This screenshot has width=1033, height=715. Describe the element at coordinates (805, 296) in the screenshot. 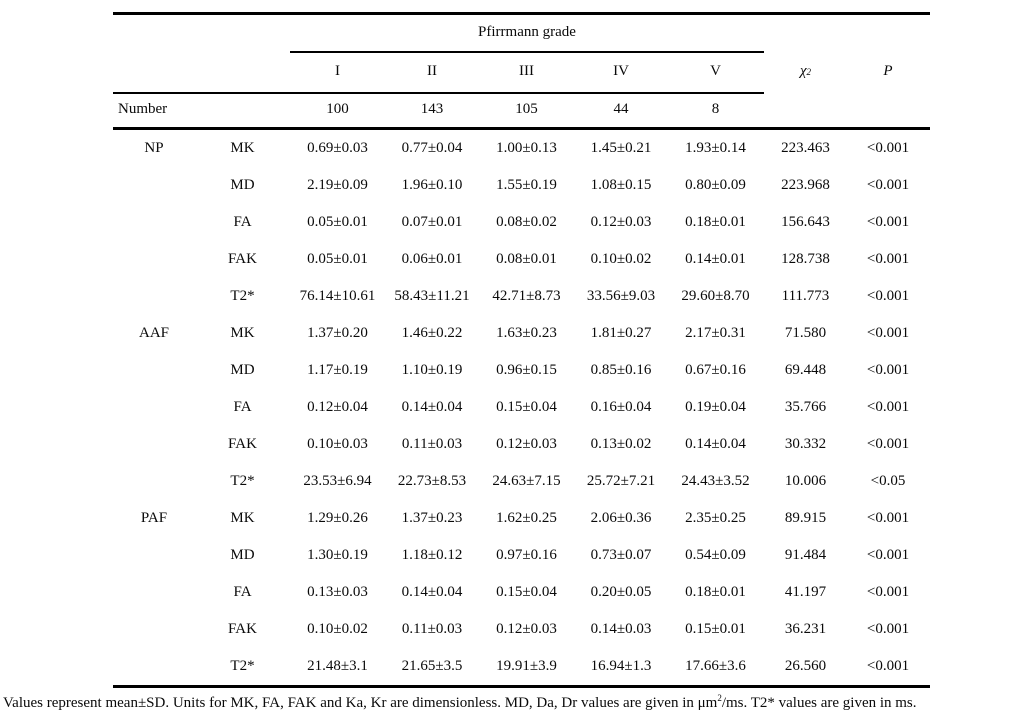

I see `chi-square-value: 111.773` at that location.